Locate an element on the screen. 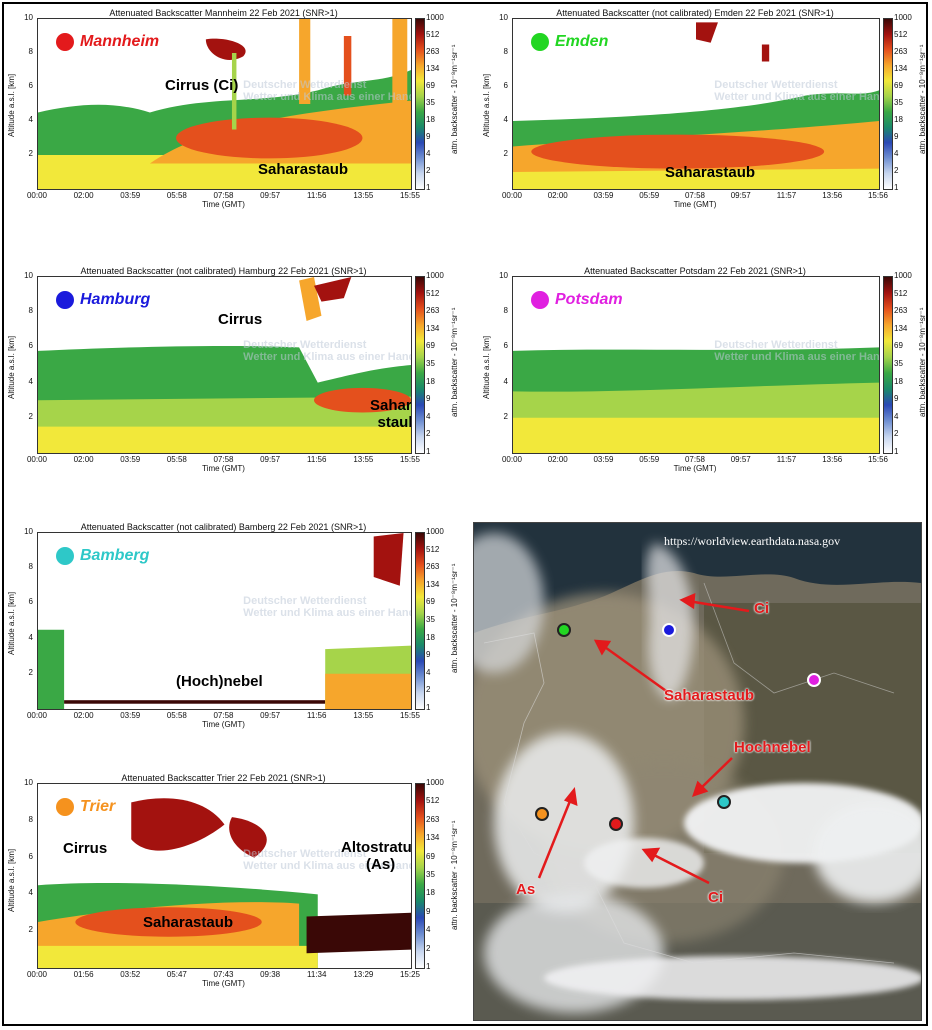  marker-emden is located at coordinates (564, 630).